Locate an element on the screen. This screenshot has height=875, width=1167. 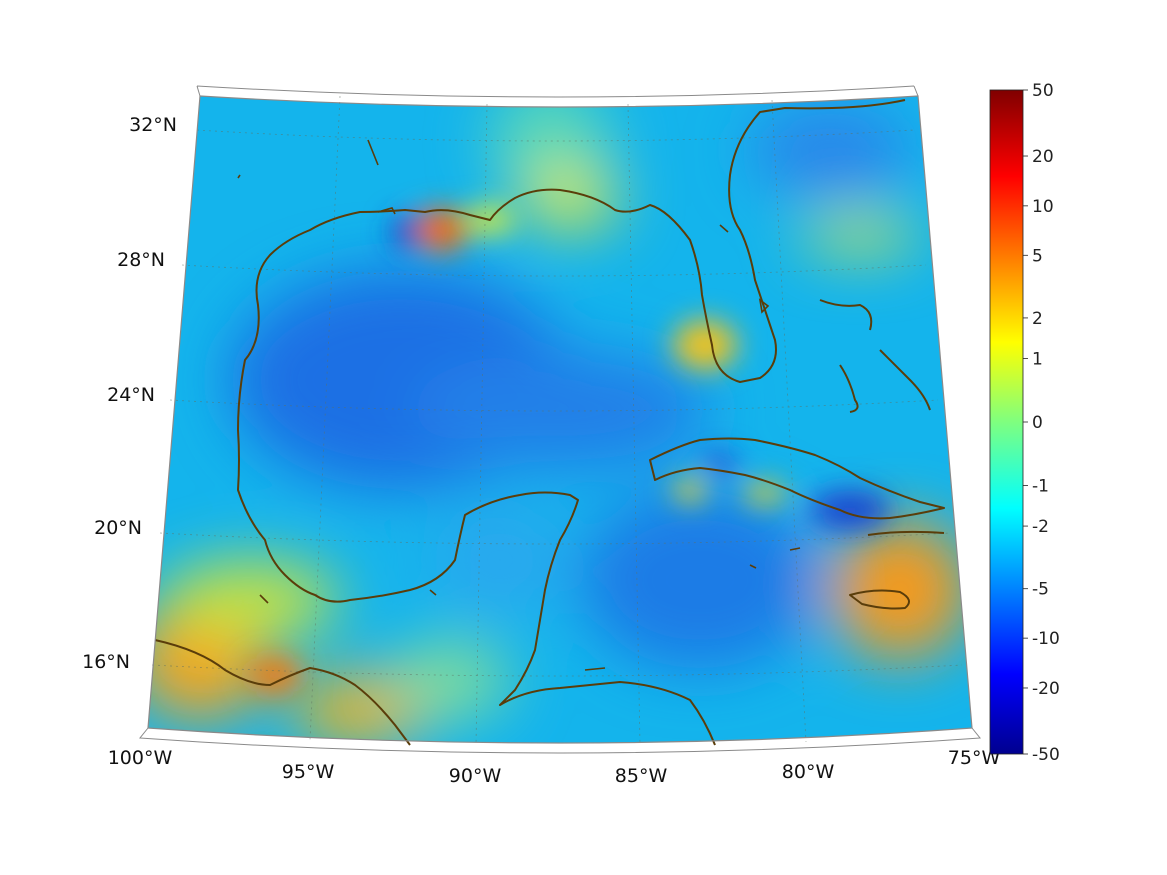
lon-label-95w: 95°W is located at coordinates (308, 772).